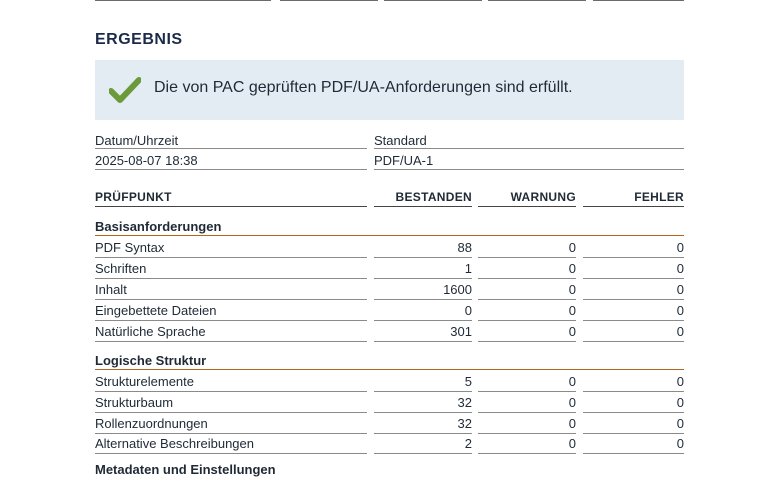 The image size is (780, 477). What do you see at coordinates (150, 331) in the screenshot?
I see `row-name: Natürliche Sprache` at bounding box center [150, 331].